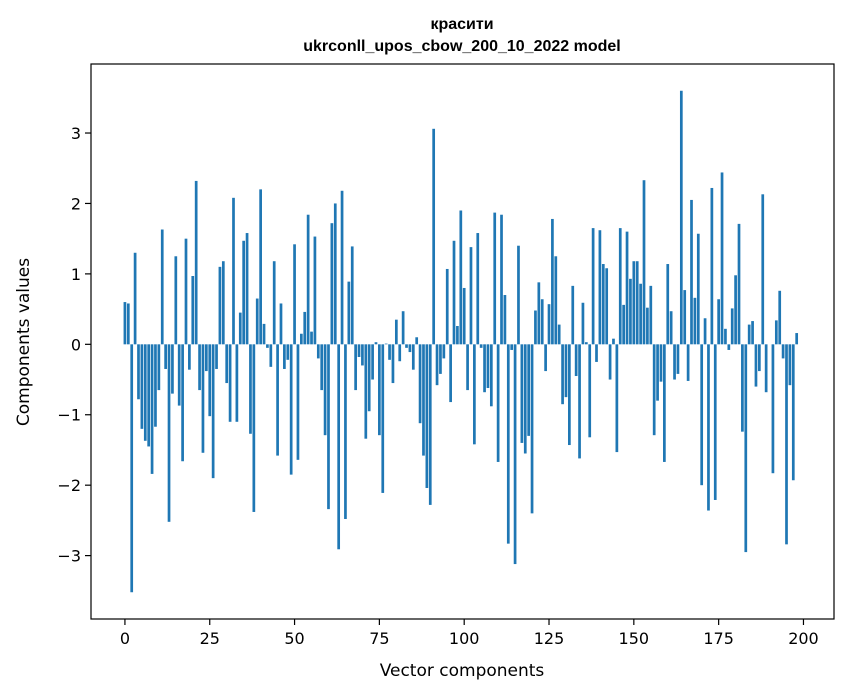 This screenshot has height=696, width=847. I want to click on y-axis-label: Components values, so click(24, 342).